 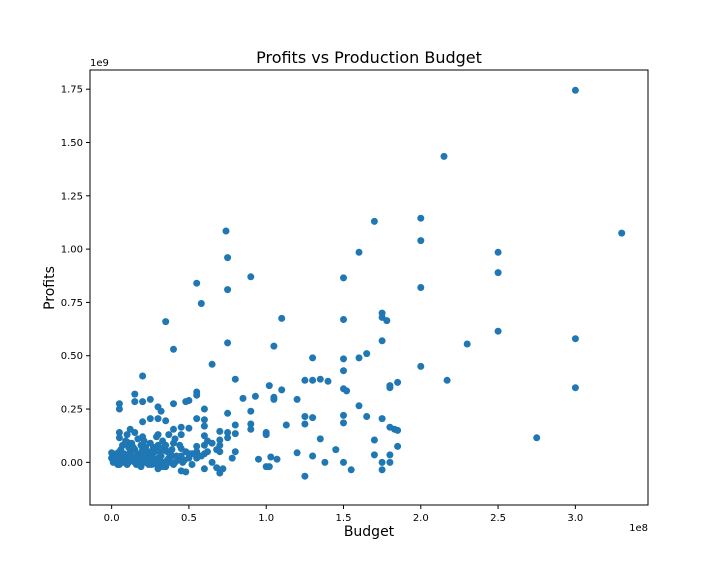 What do you see at coordinates (189, 518) in the screenshot?
I see `x-tick-label: 0.5` at bounding box center [189, 518].